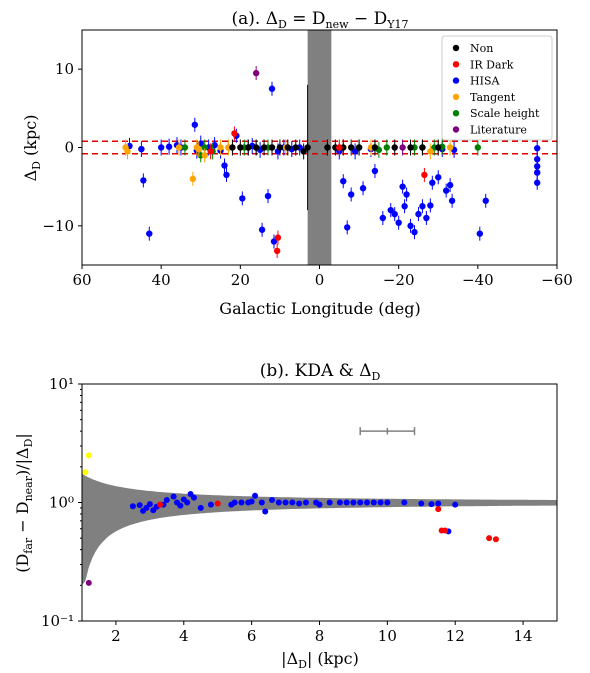 The height and width of the screenshot is (673, 590). What do you see at coordinates (320, 372) in the screenshot?
I see `panel-b-title: (b). KDA & ΔD` at bounding box center [320, 372].